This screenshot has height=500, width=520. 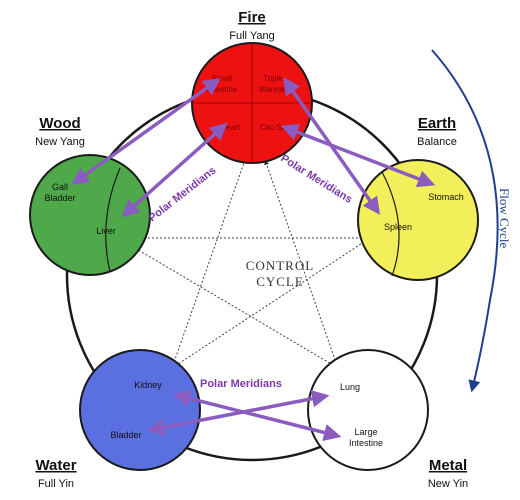 What do you see at coordinates (60, 142) in the screenshot?
I see `wood-subtitle: New Yang` at bounding box center [60, 142].